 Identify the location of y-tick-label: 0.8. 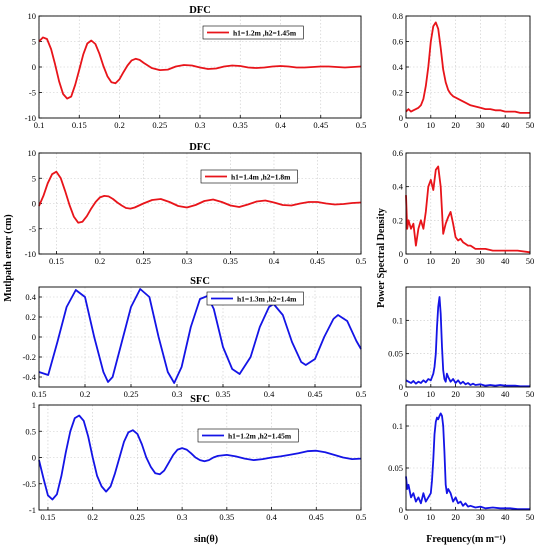
(397, 16).